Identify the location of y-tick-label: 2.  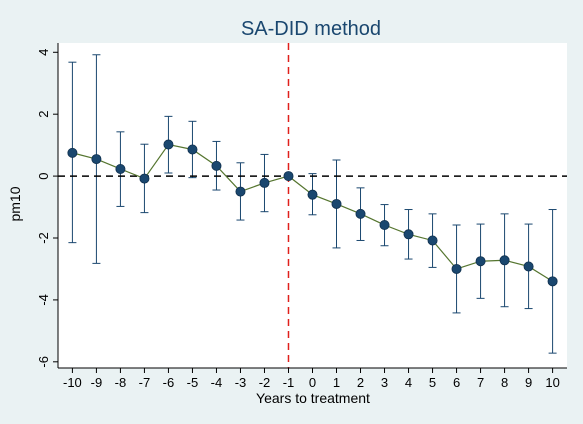
(43, 114).